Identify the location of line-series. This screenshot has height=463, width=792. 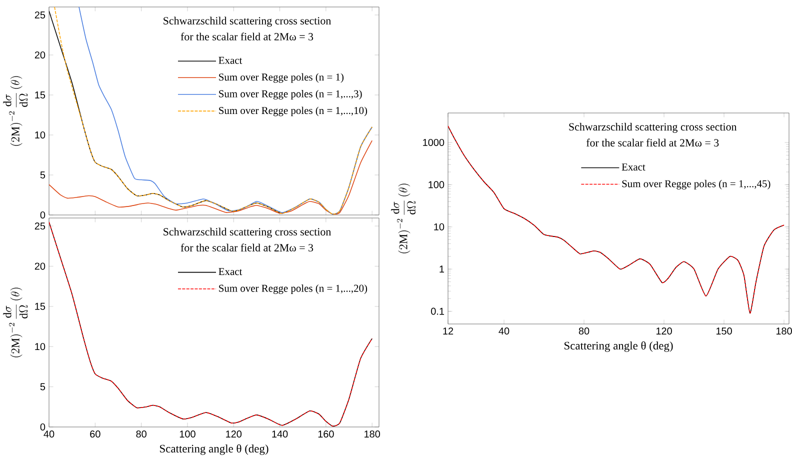
(210, 177).